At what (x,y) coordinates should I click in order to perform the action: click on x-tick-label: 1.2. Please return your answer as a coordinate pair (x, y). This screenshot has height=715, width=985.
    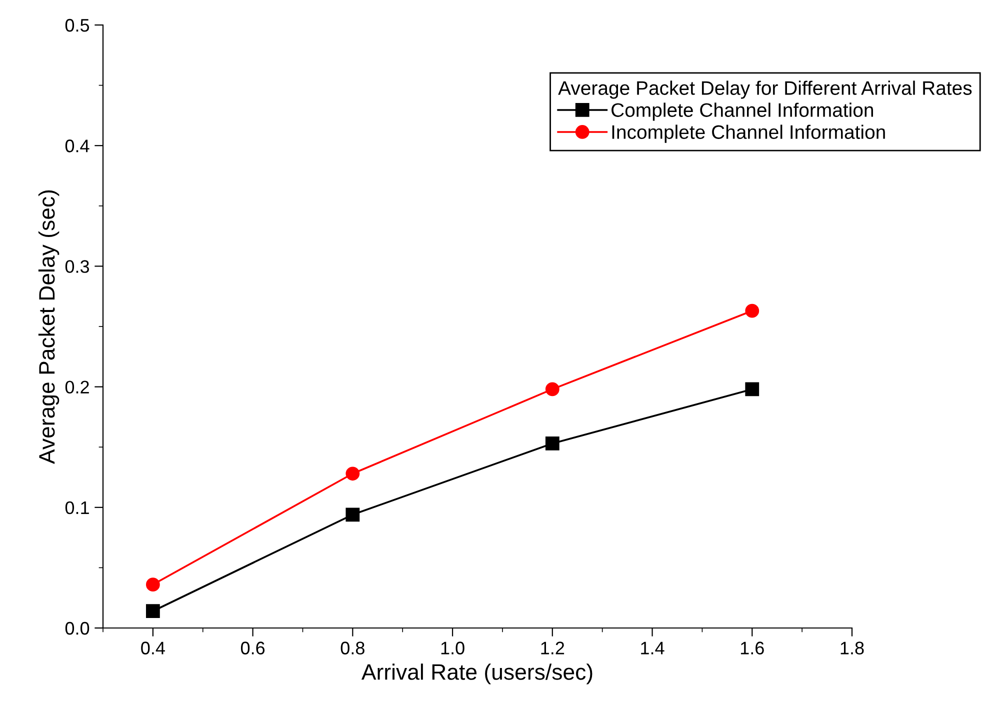
    Looking at the image, I should click on (552, 648).